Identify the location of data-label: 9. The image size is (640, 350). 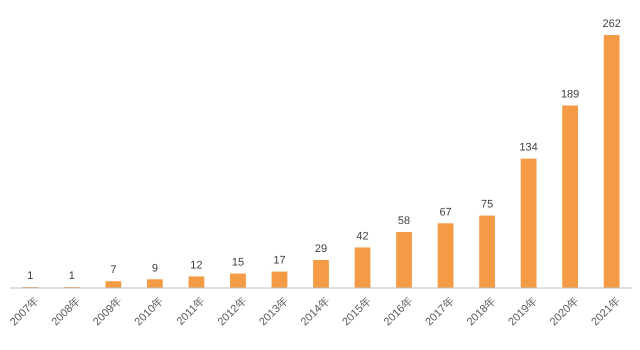
(155, 268).